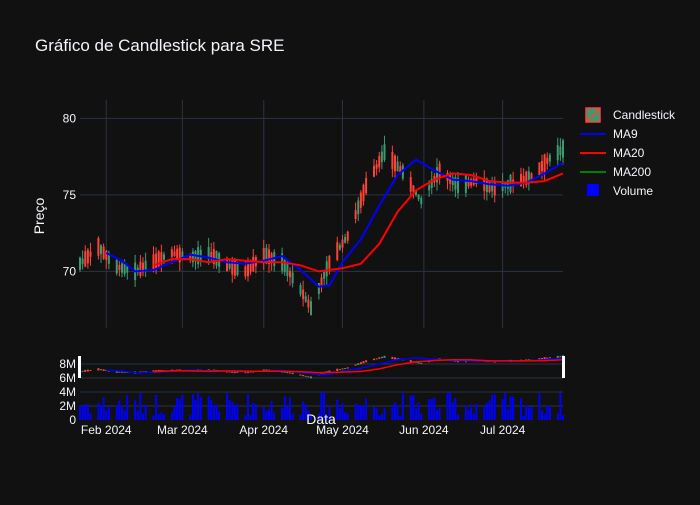 Image resolution: width=700 pixels, height=505 pixels. Describe the element at coordinates (70, 271) in the screenshot. I see `y-tick-label: 70` at that location.